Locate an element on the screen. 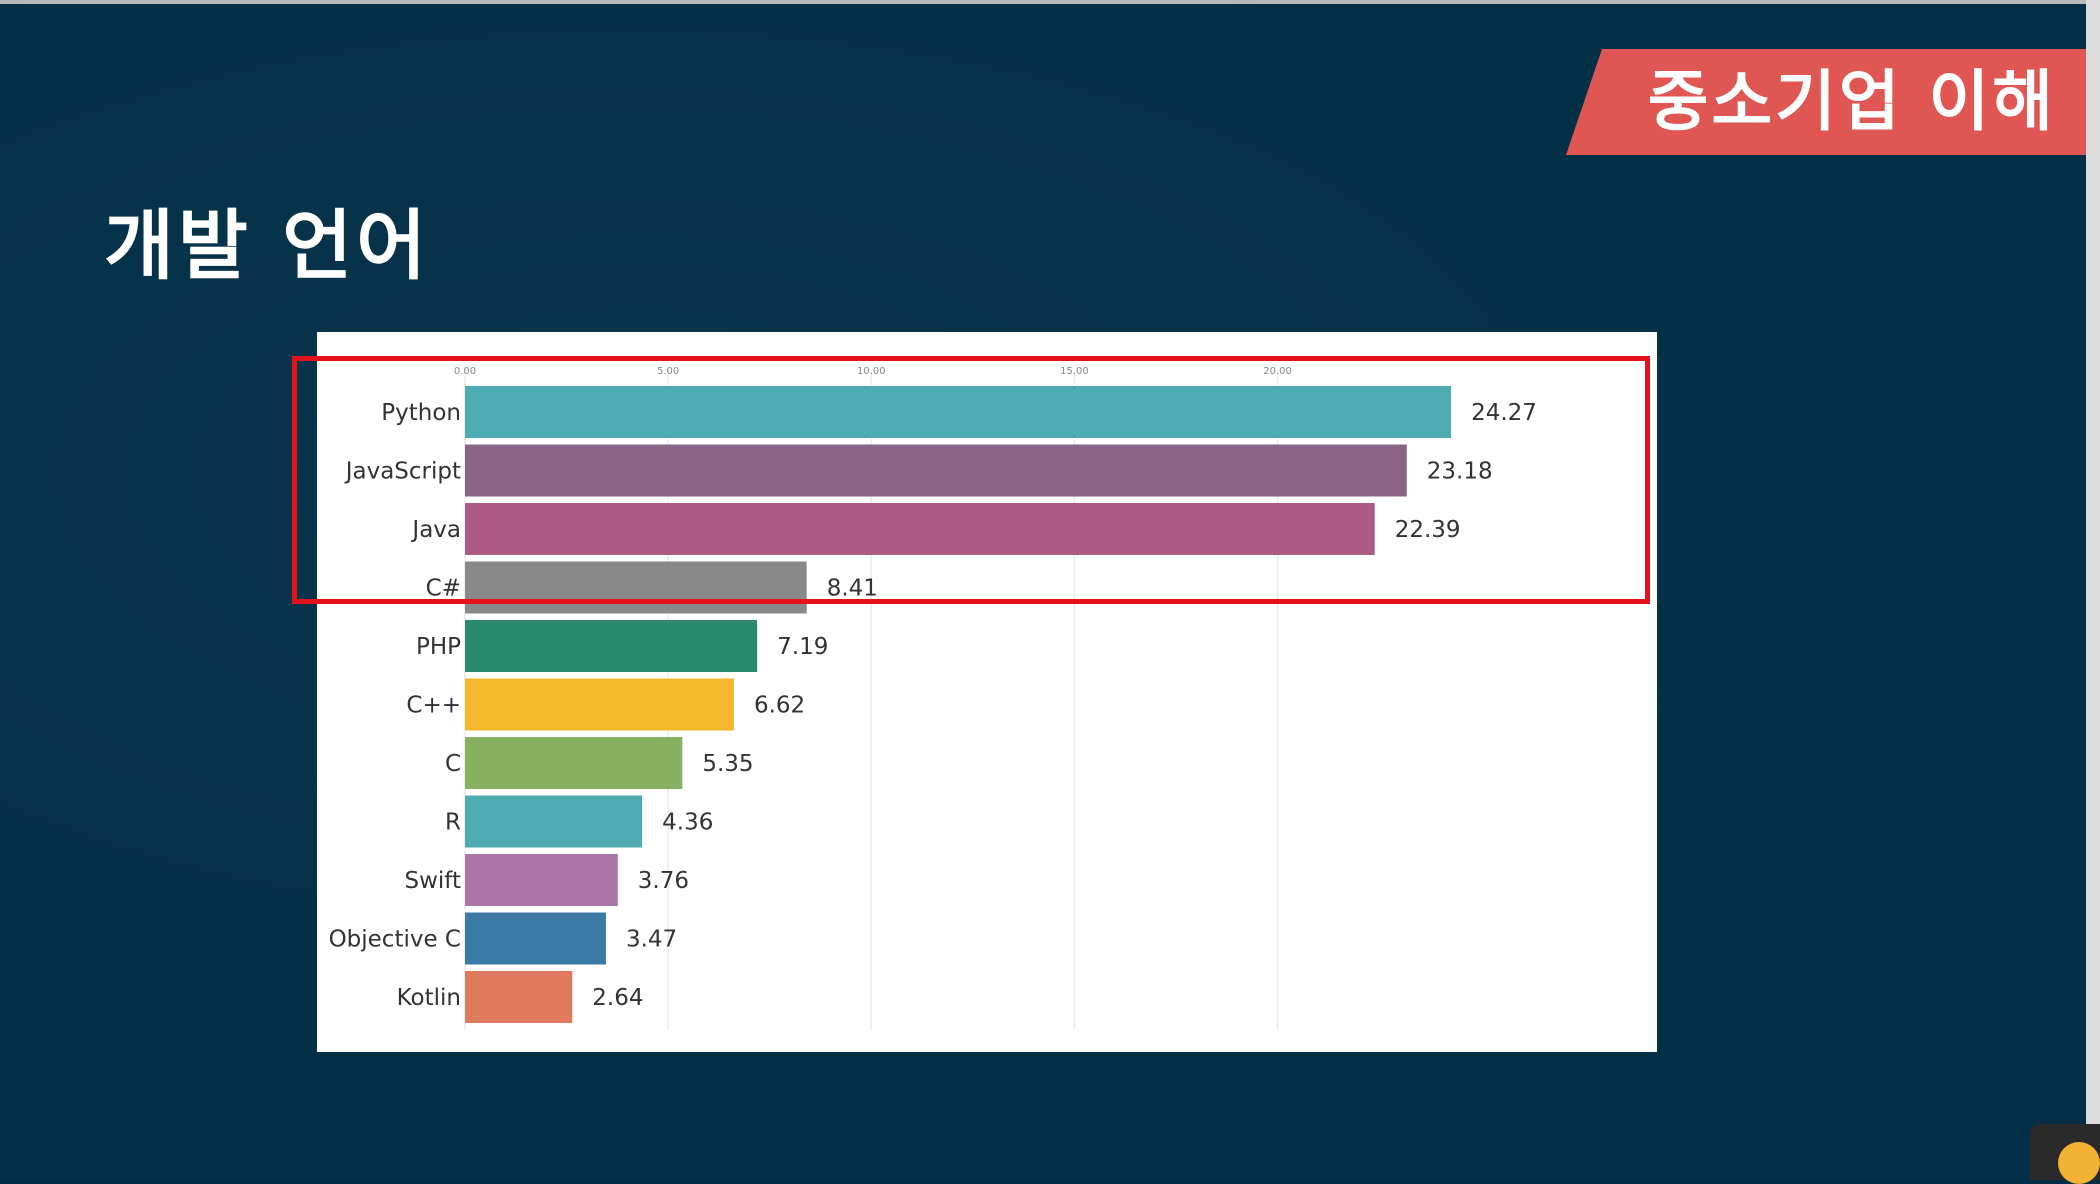  slide-title: 개발 언어 is located at coordinates (267, 245).